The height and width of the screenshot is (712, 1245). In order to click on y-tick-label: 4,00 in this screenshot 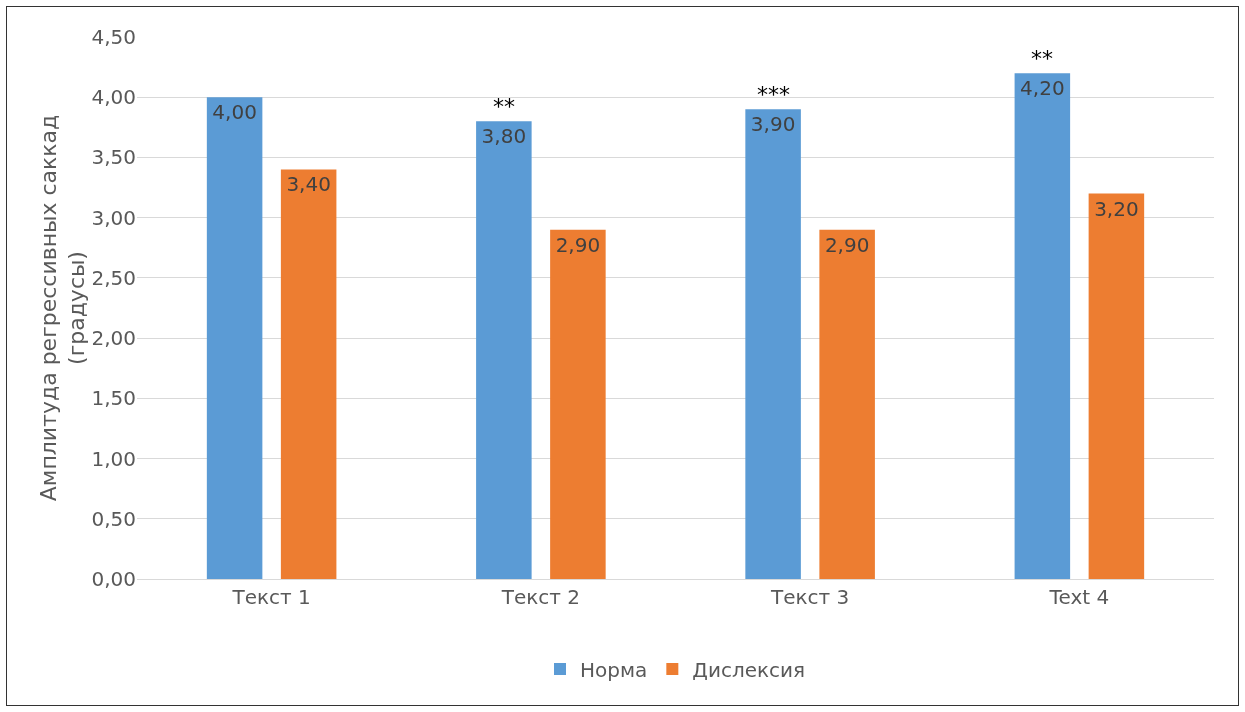, I will do `click(113, 97)`.